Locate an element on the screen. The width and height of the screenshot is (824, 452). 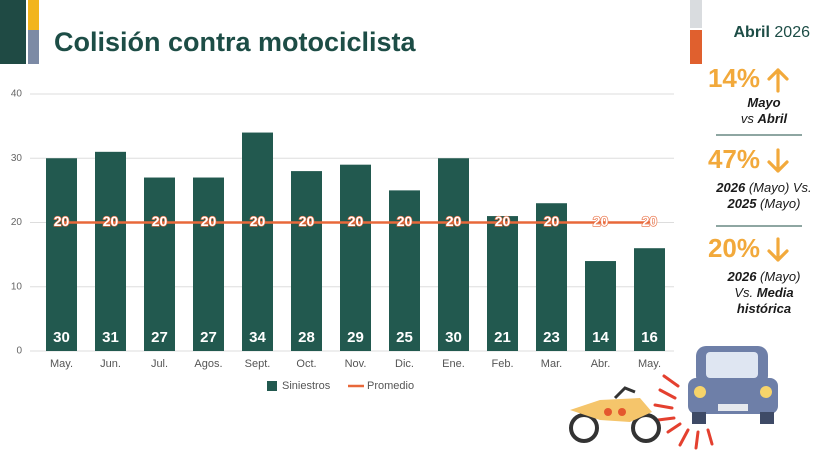
y-tick-label: 20 is located at coordinates (17, 222).